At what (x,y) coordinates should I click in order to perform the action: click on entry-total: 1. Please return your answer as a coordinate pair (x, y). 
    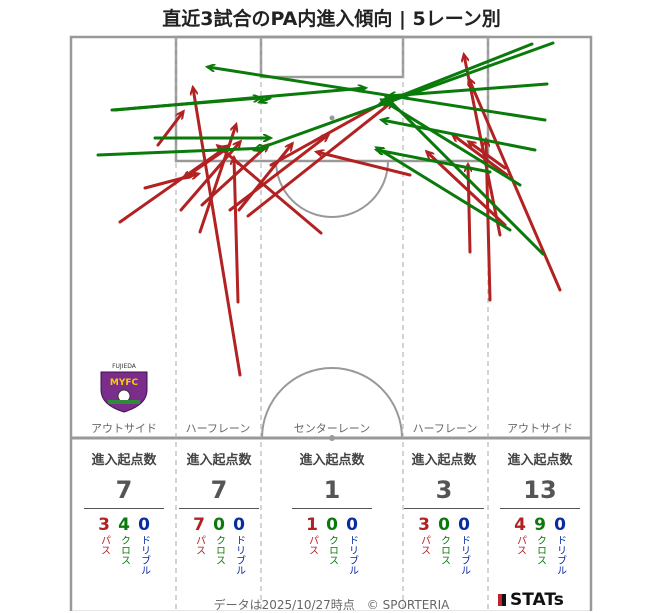
    Looking at the image, I should click on (332, 490).